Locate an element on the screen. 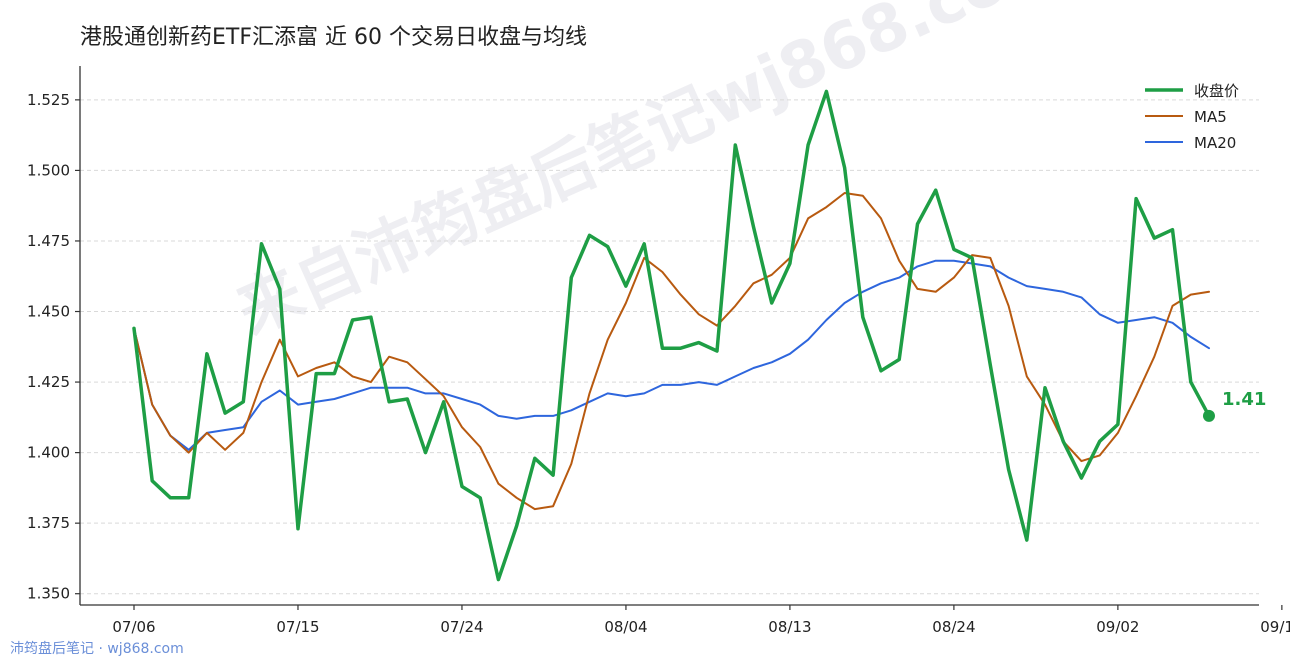  x-tick-label: 07/15 is located at coordinates (297, 627).